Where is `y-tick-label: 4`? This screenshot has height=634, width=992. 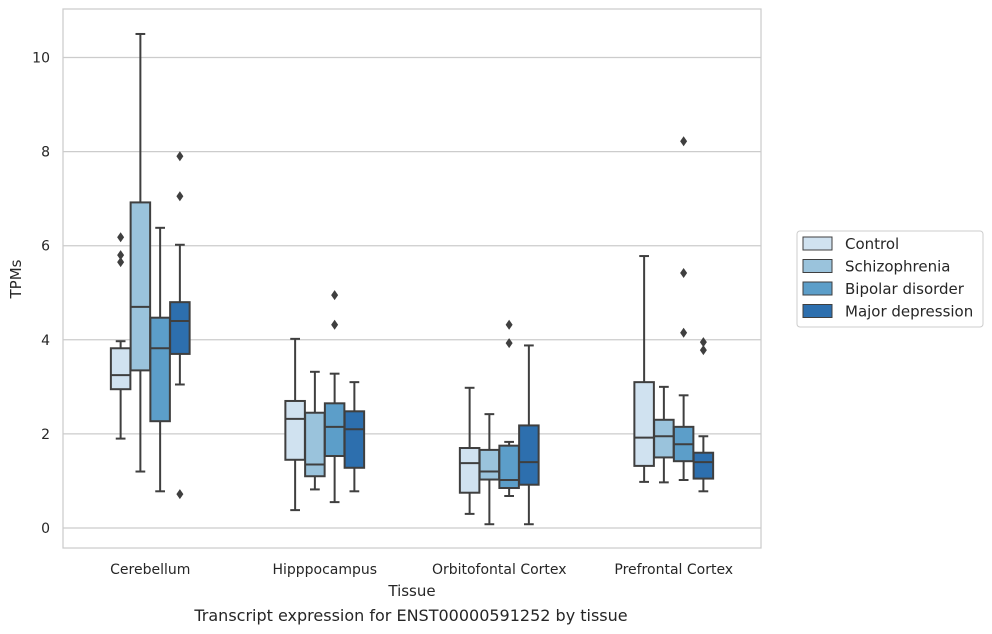 y-tick-label: 4 is located at coordinates (45, 341).